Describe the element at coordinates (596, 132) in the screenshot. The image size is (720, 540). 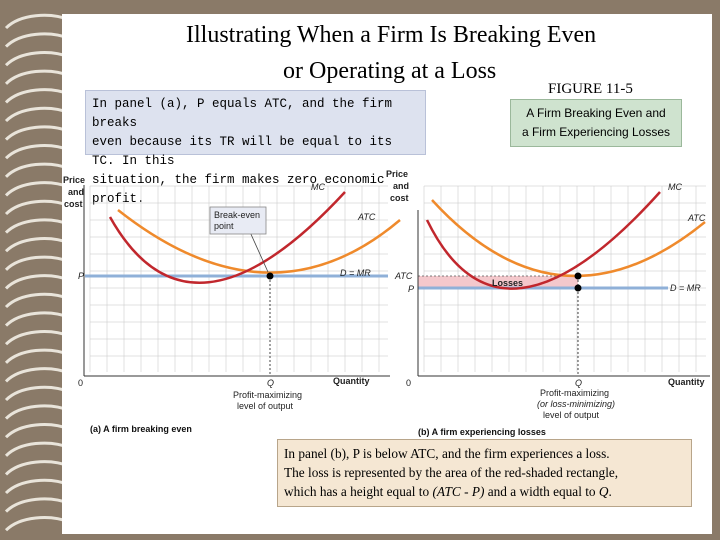
I see `figure-caption-line2: a Firm Experiencing Losses` at that location.